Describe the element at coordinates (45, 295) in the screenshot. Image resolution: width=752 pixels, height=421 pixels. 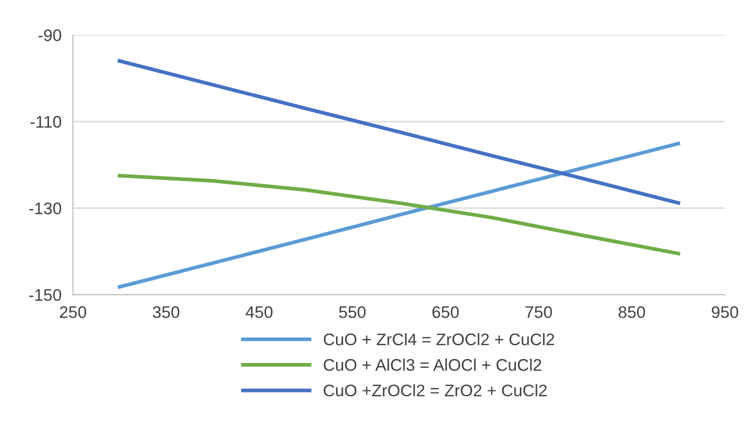
I see `y-tick-label: -150` at that location.